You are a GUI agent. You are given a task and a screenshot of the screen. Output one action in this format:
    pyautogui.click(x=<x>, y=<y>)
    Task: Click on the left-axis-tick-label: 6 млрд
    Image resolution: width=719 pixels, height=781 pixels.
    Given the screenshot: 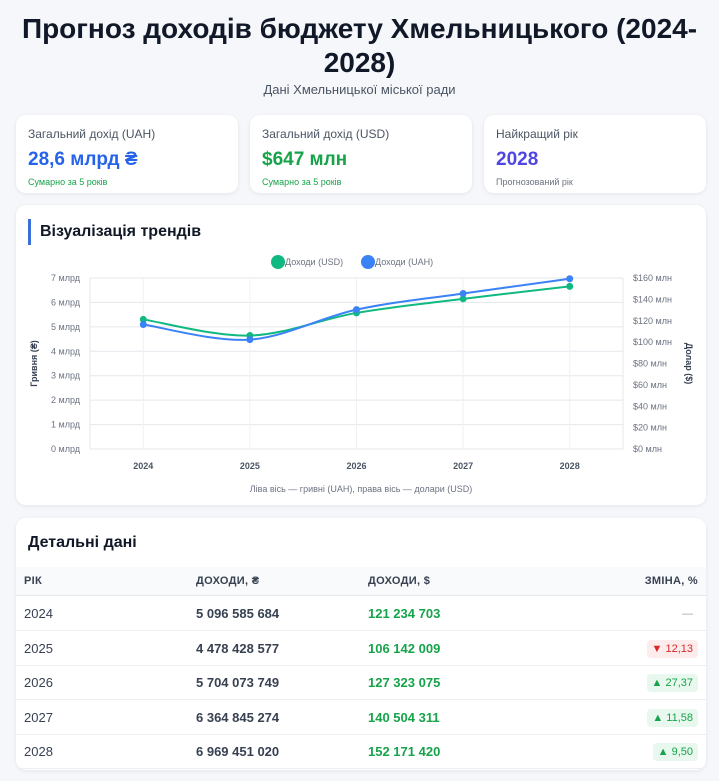 What is the action you would take?
    pyautogui.click(x=66, y=302)
    